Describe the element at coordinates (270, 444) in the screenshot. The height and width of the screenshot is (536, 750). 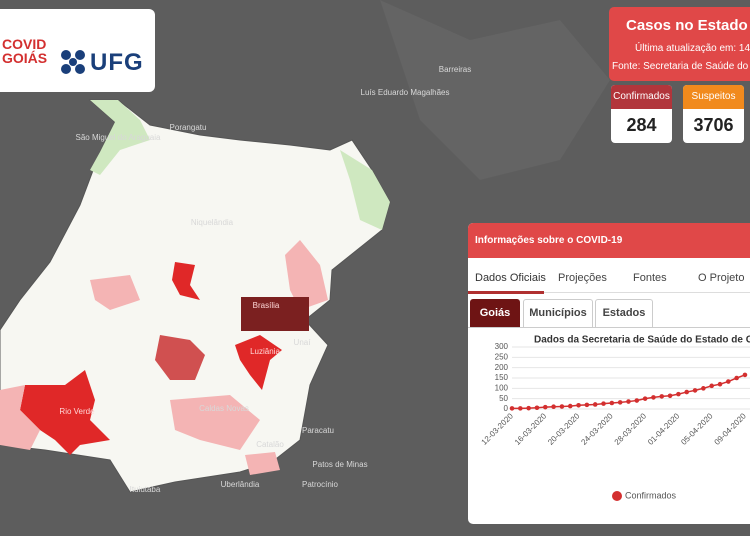
I see `map-label: Catalão` at that location.